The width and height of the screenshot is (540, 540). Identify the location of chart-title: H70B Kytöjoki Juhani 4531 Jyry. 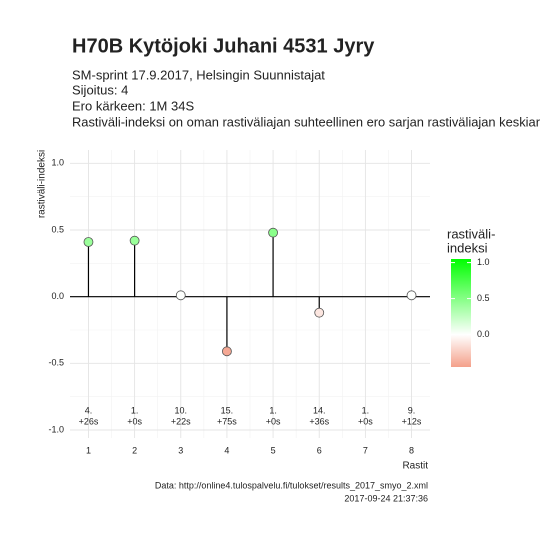
(223, 46).